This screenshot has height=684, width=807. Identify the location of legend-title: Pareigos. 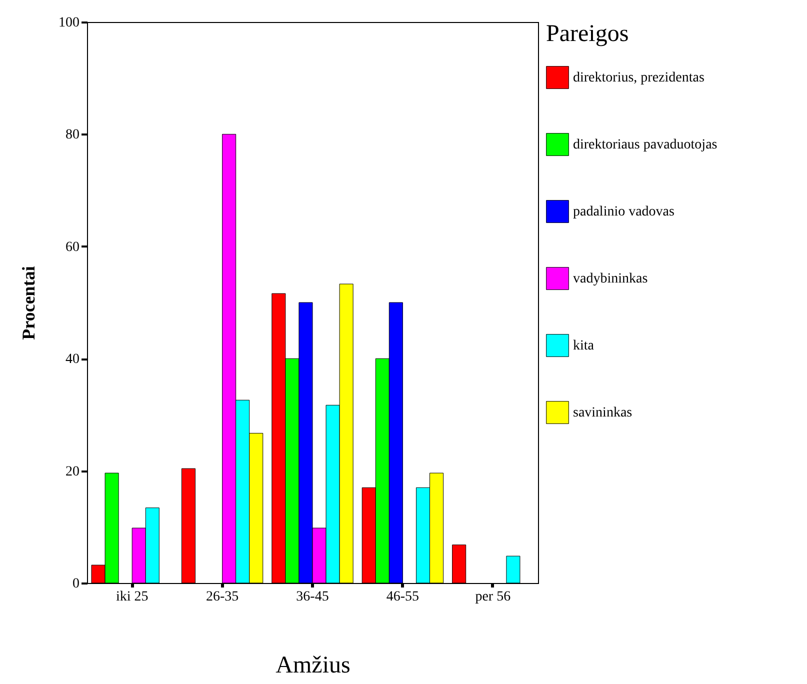
(587, 34).